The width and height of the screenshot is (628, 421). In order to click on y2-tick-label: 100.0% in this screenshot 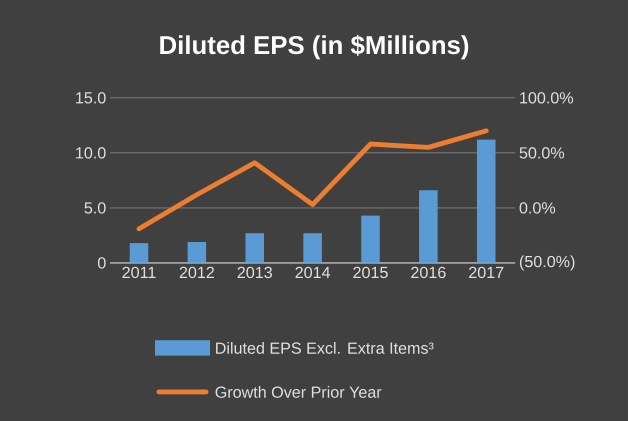, I will do `click(547, 98)`.